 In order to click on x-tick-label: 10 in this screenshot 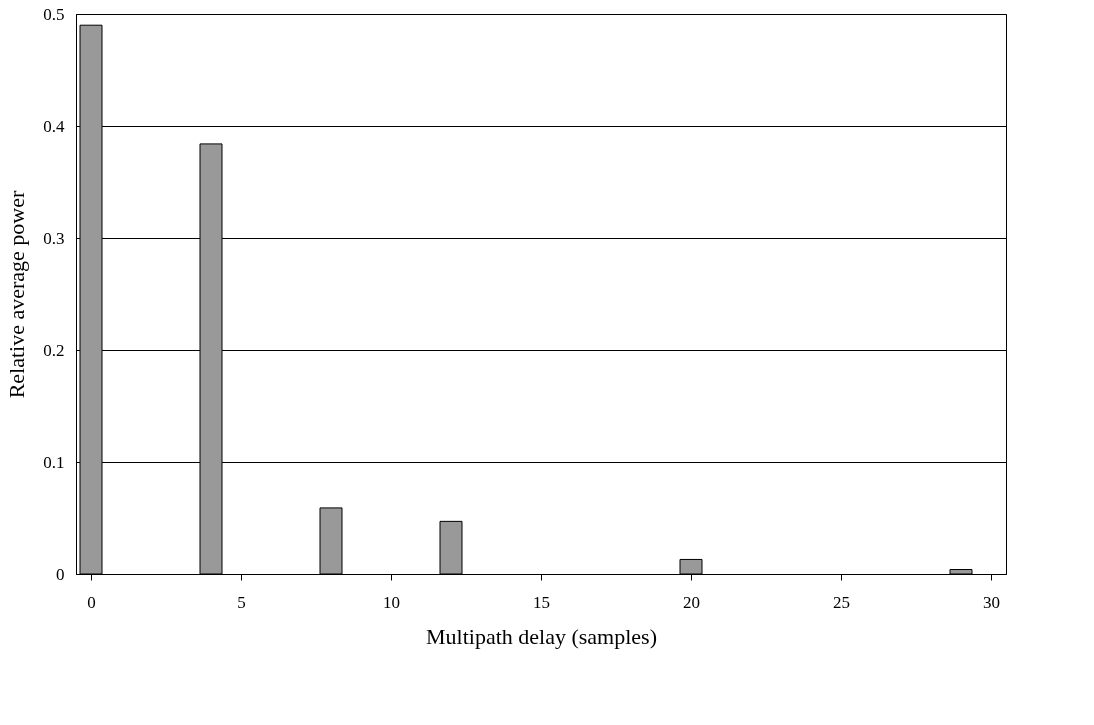, I will do `click(391, 602)`.